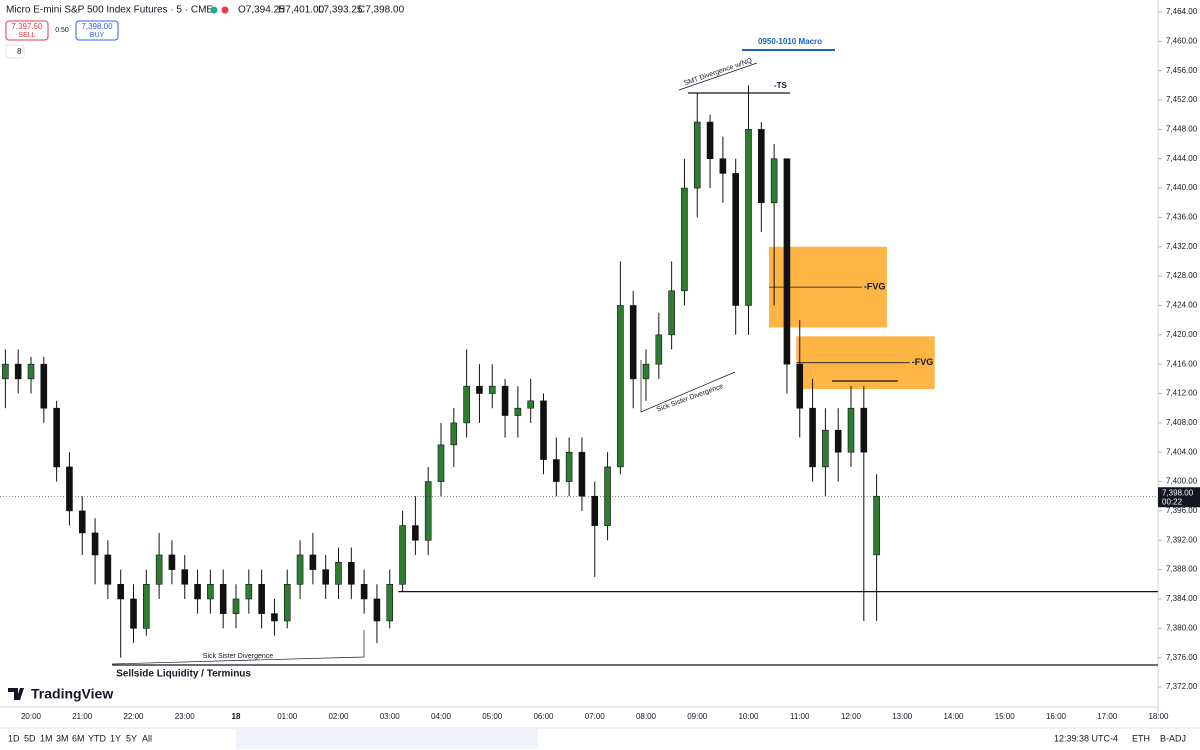 The image size is (1200, 750). I want to click on price-tick-label: 7,380.00, so click(1182, 627).